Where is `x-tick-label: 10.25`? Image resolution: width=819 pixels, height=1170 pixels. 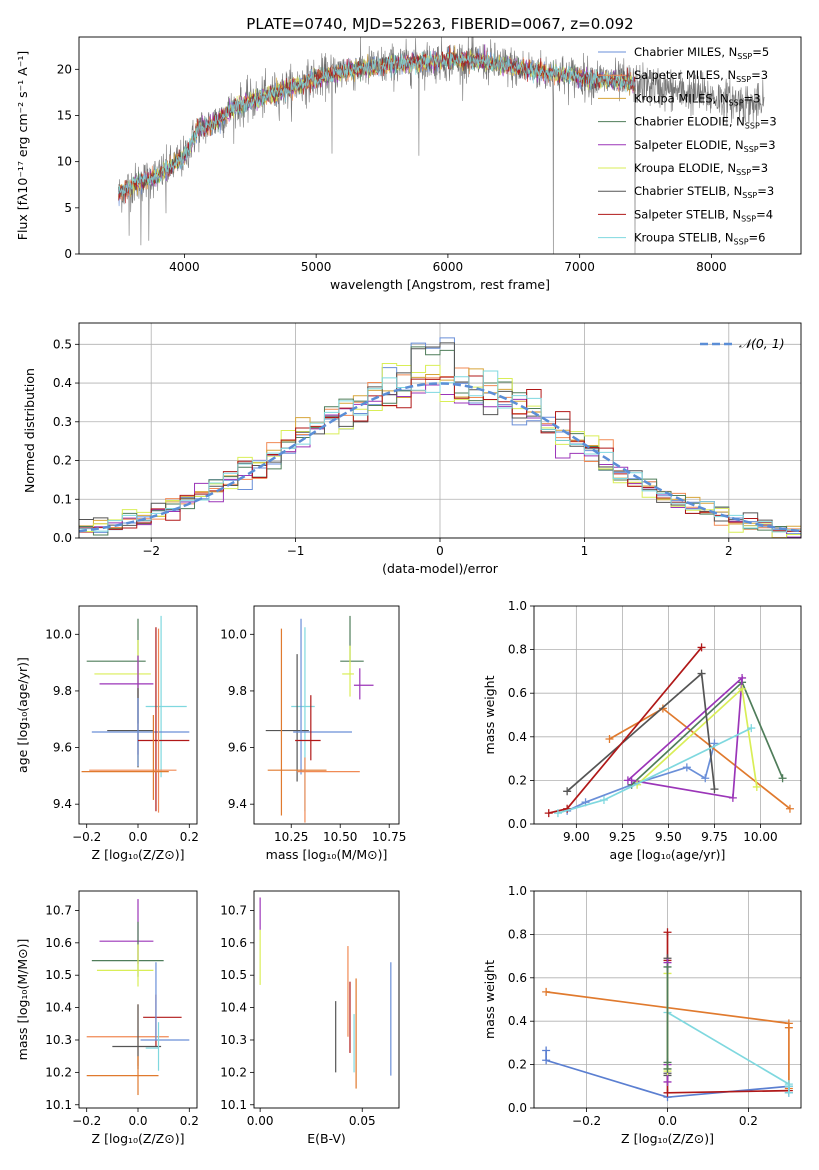
x-tick-label: 10.25 is located at coordinates (291, 837).